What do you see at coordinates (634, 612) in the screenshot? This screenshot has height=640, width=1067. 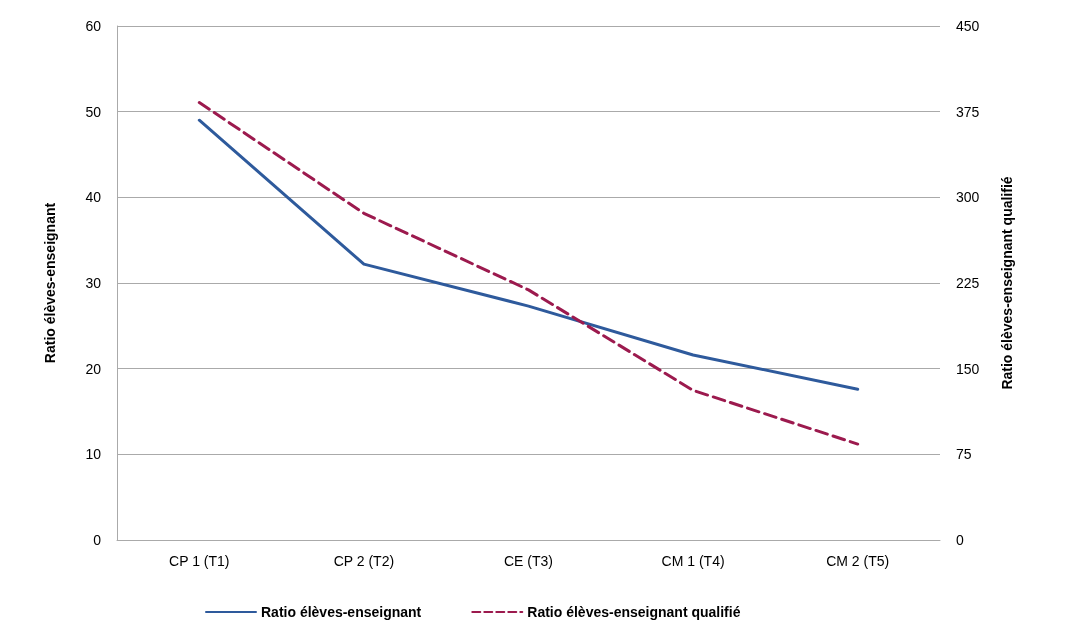 I see `legend-label: Ratio élèves-enseignant qualifié` at bounding box center [634, 612].